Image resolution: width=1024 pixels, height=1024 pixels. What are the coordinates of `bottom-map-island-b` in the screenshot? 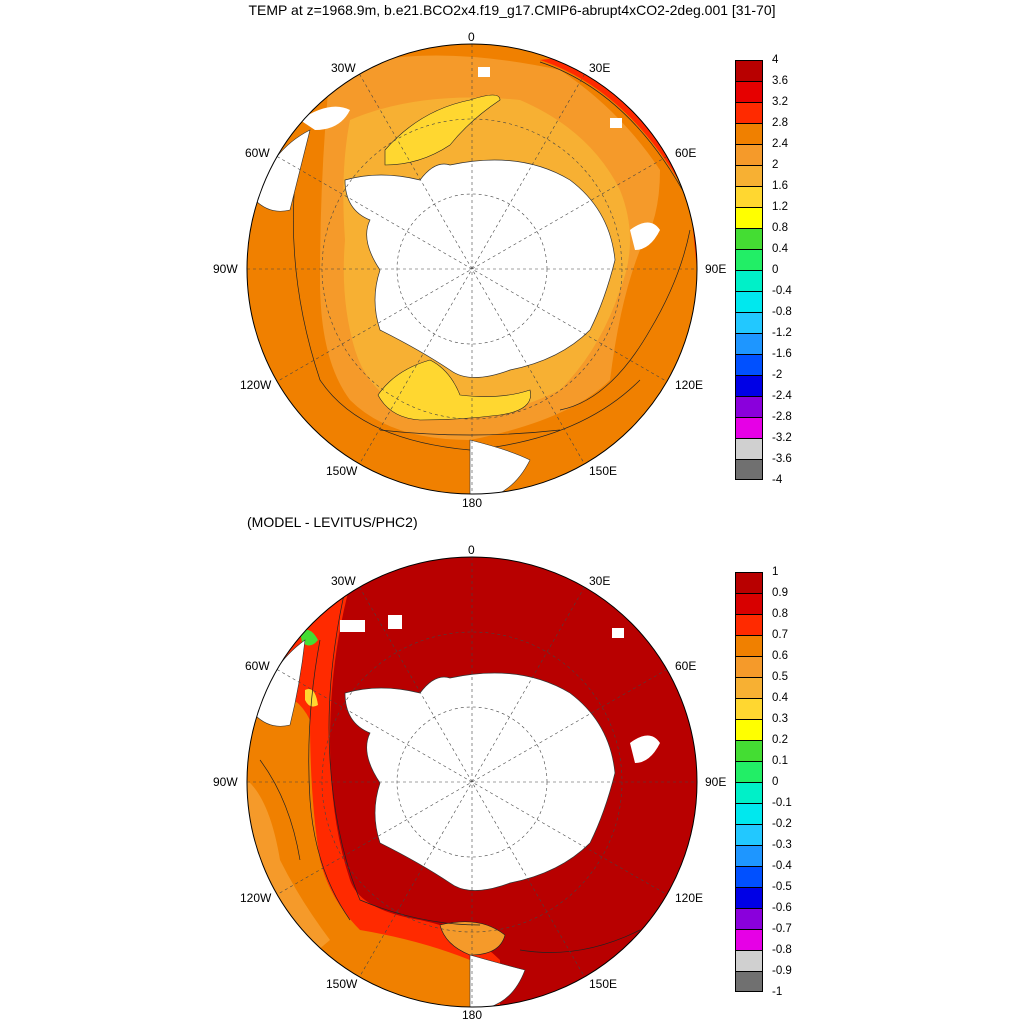 It's located at (618, 633).